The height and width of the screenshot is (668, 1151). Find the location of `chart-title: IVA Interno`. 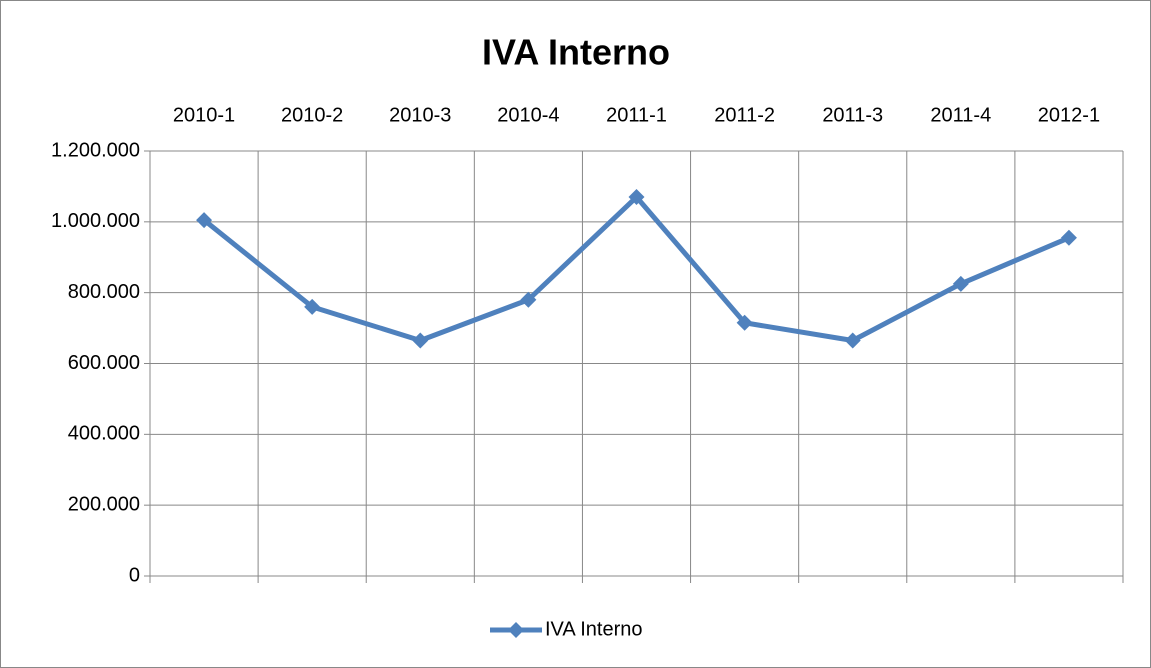

chart-title: IVA Interno is located at coordinates (576, 52).